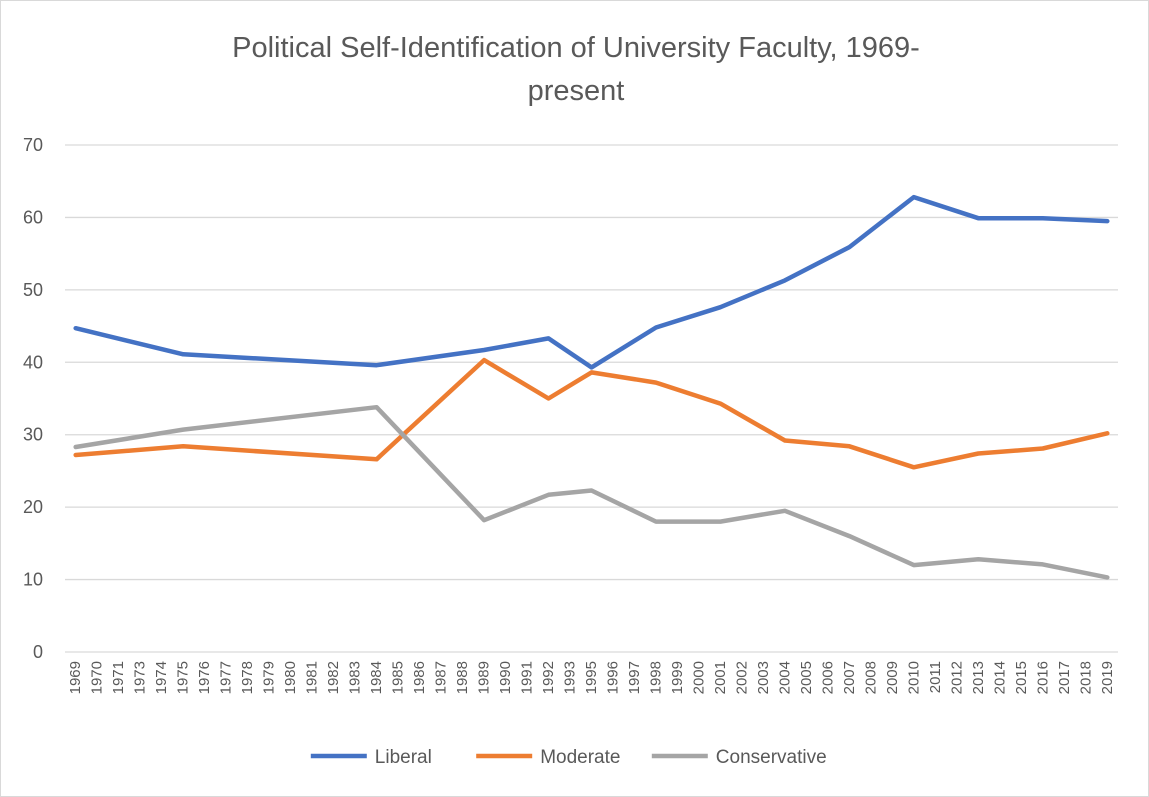 The width and height of the screenshot is (1149, 797). Describe the element at coordinates (97, 677) in the screenshot. I see `x-tick-label-1970: 1970` at that location.